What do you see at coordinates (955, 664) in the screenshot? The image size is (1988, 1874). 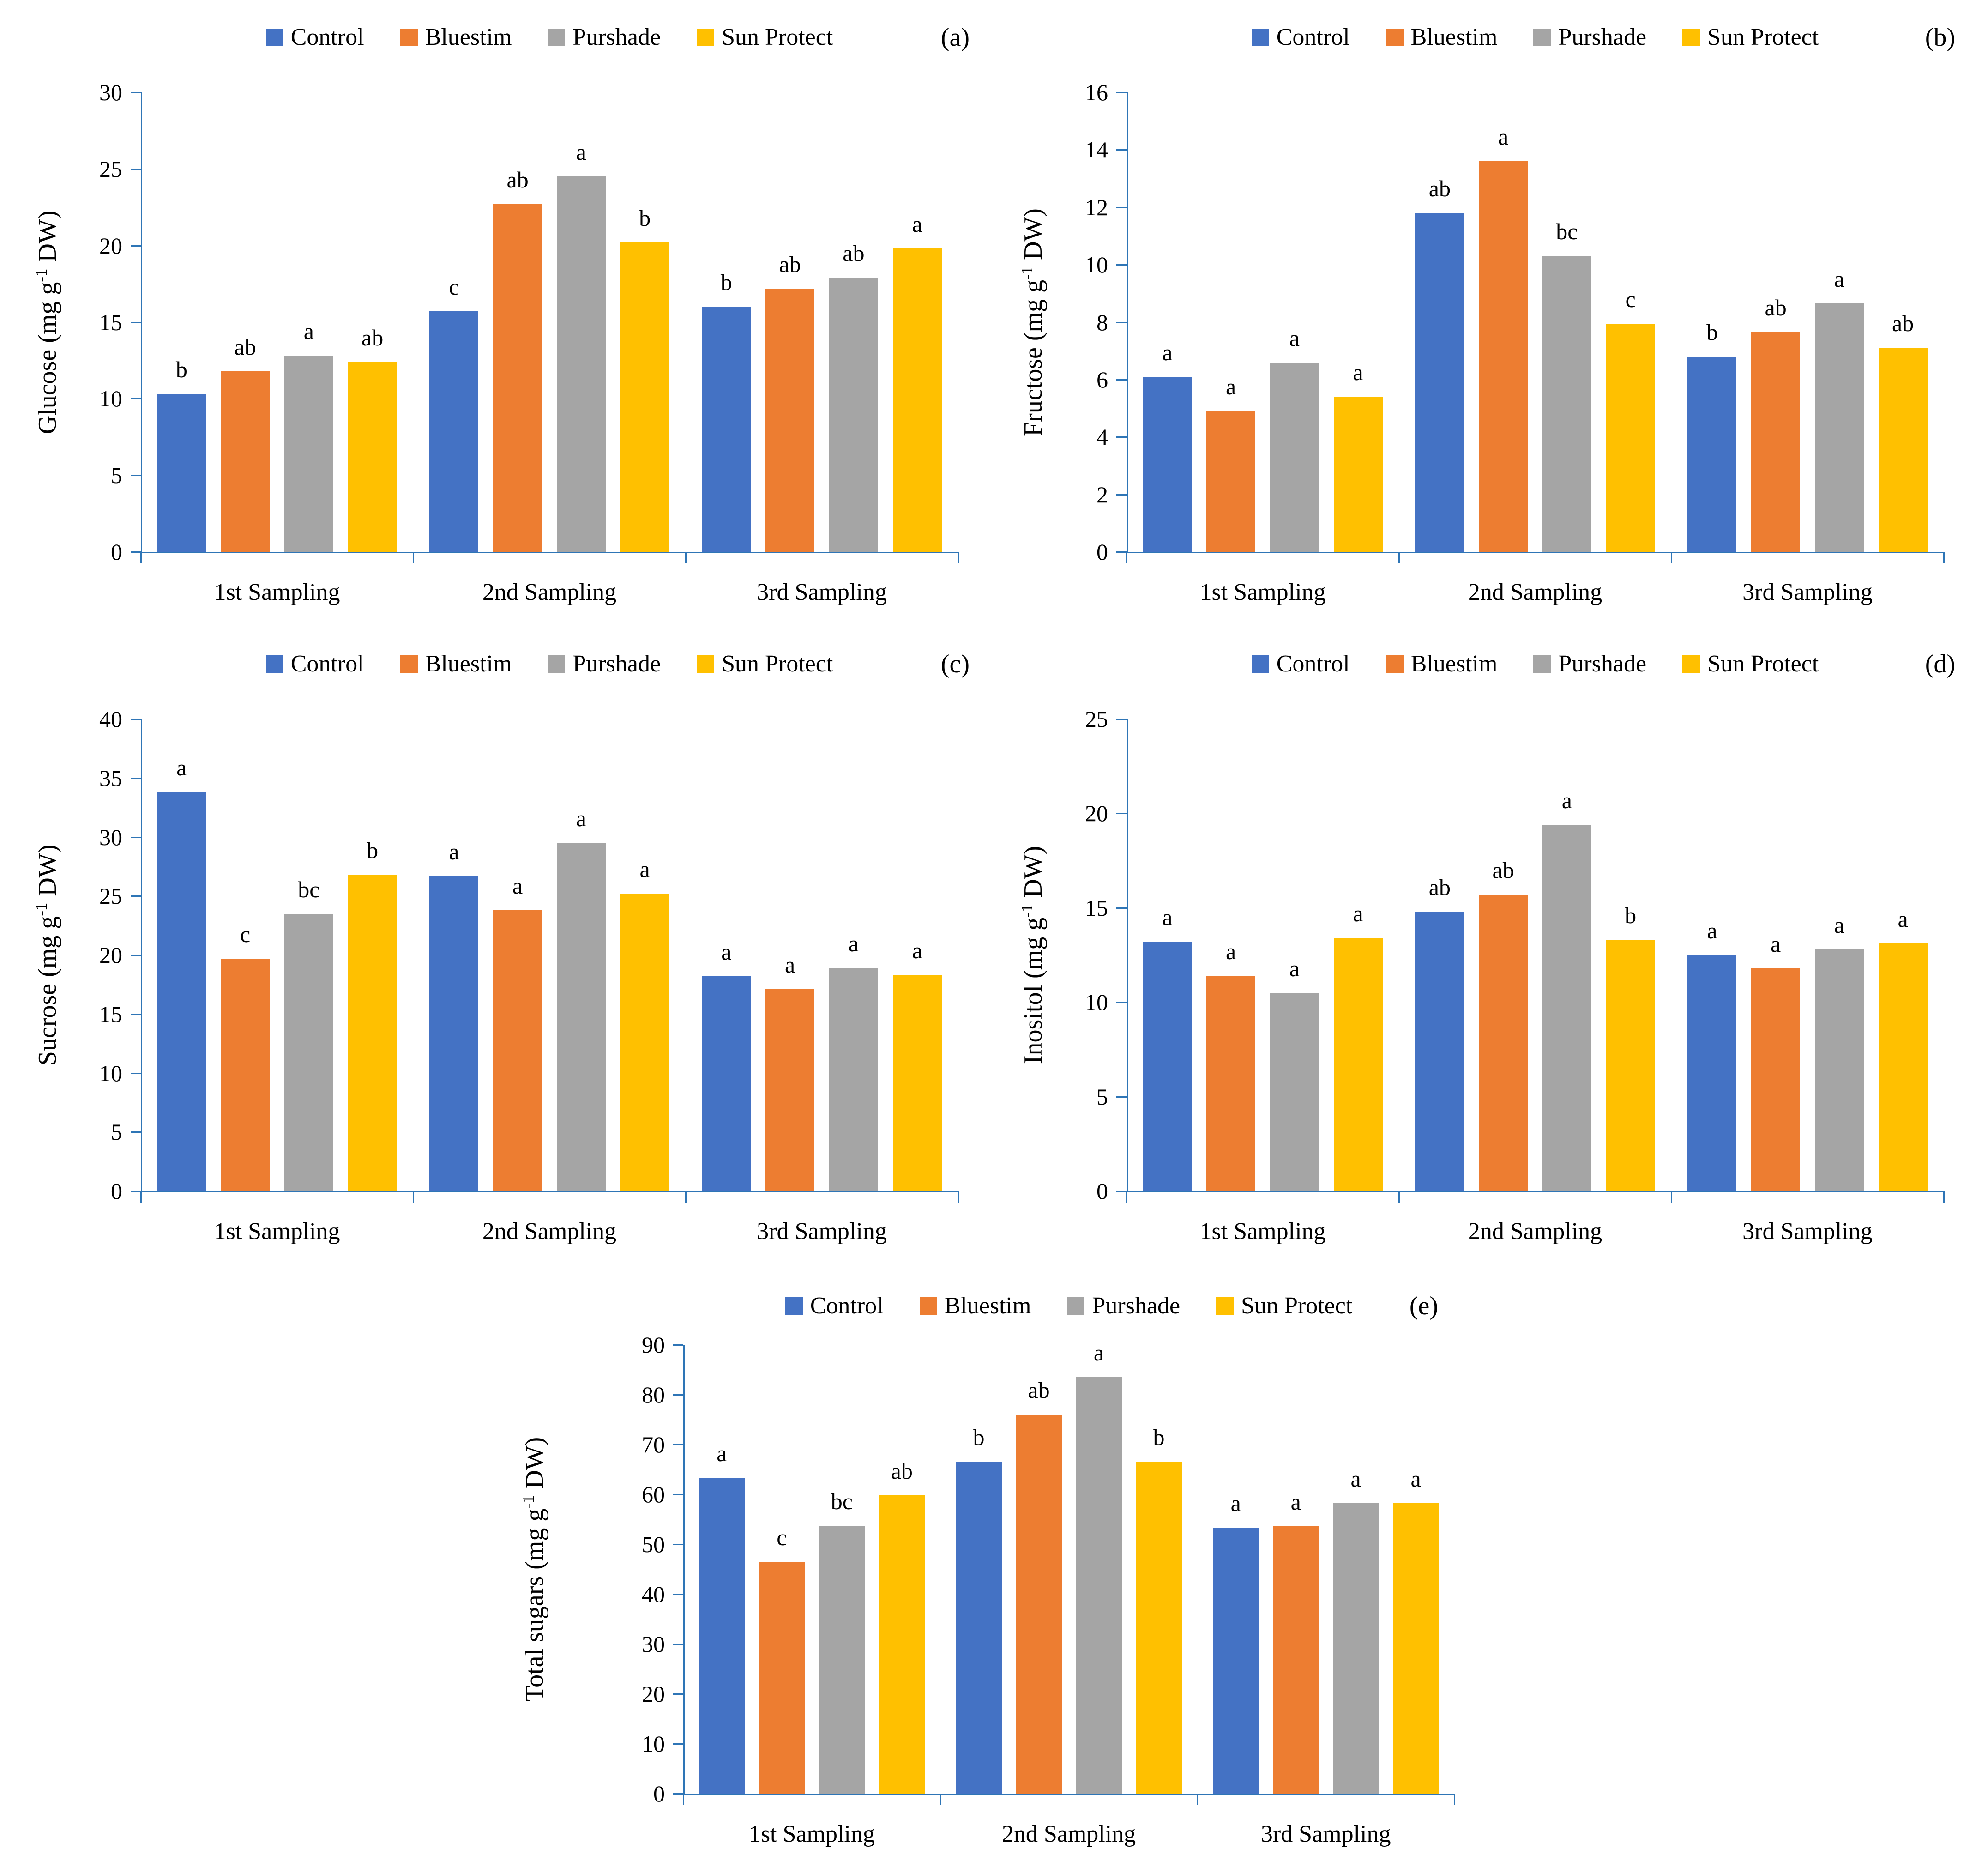 I see `panel-letter-c: (c)` at bounding box center [955, 664].